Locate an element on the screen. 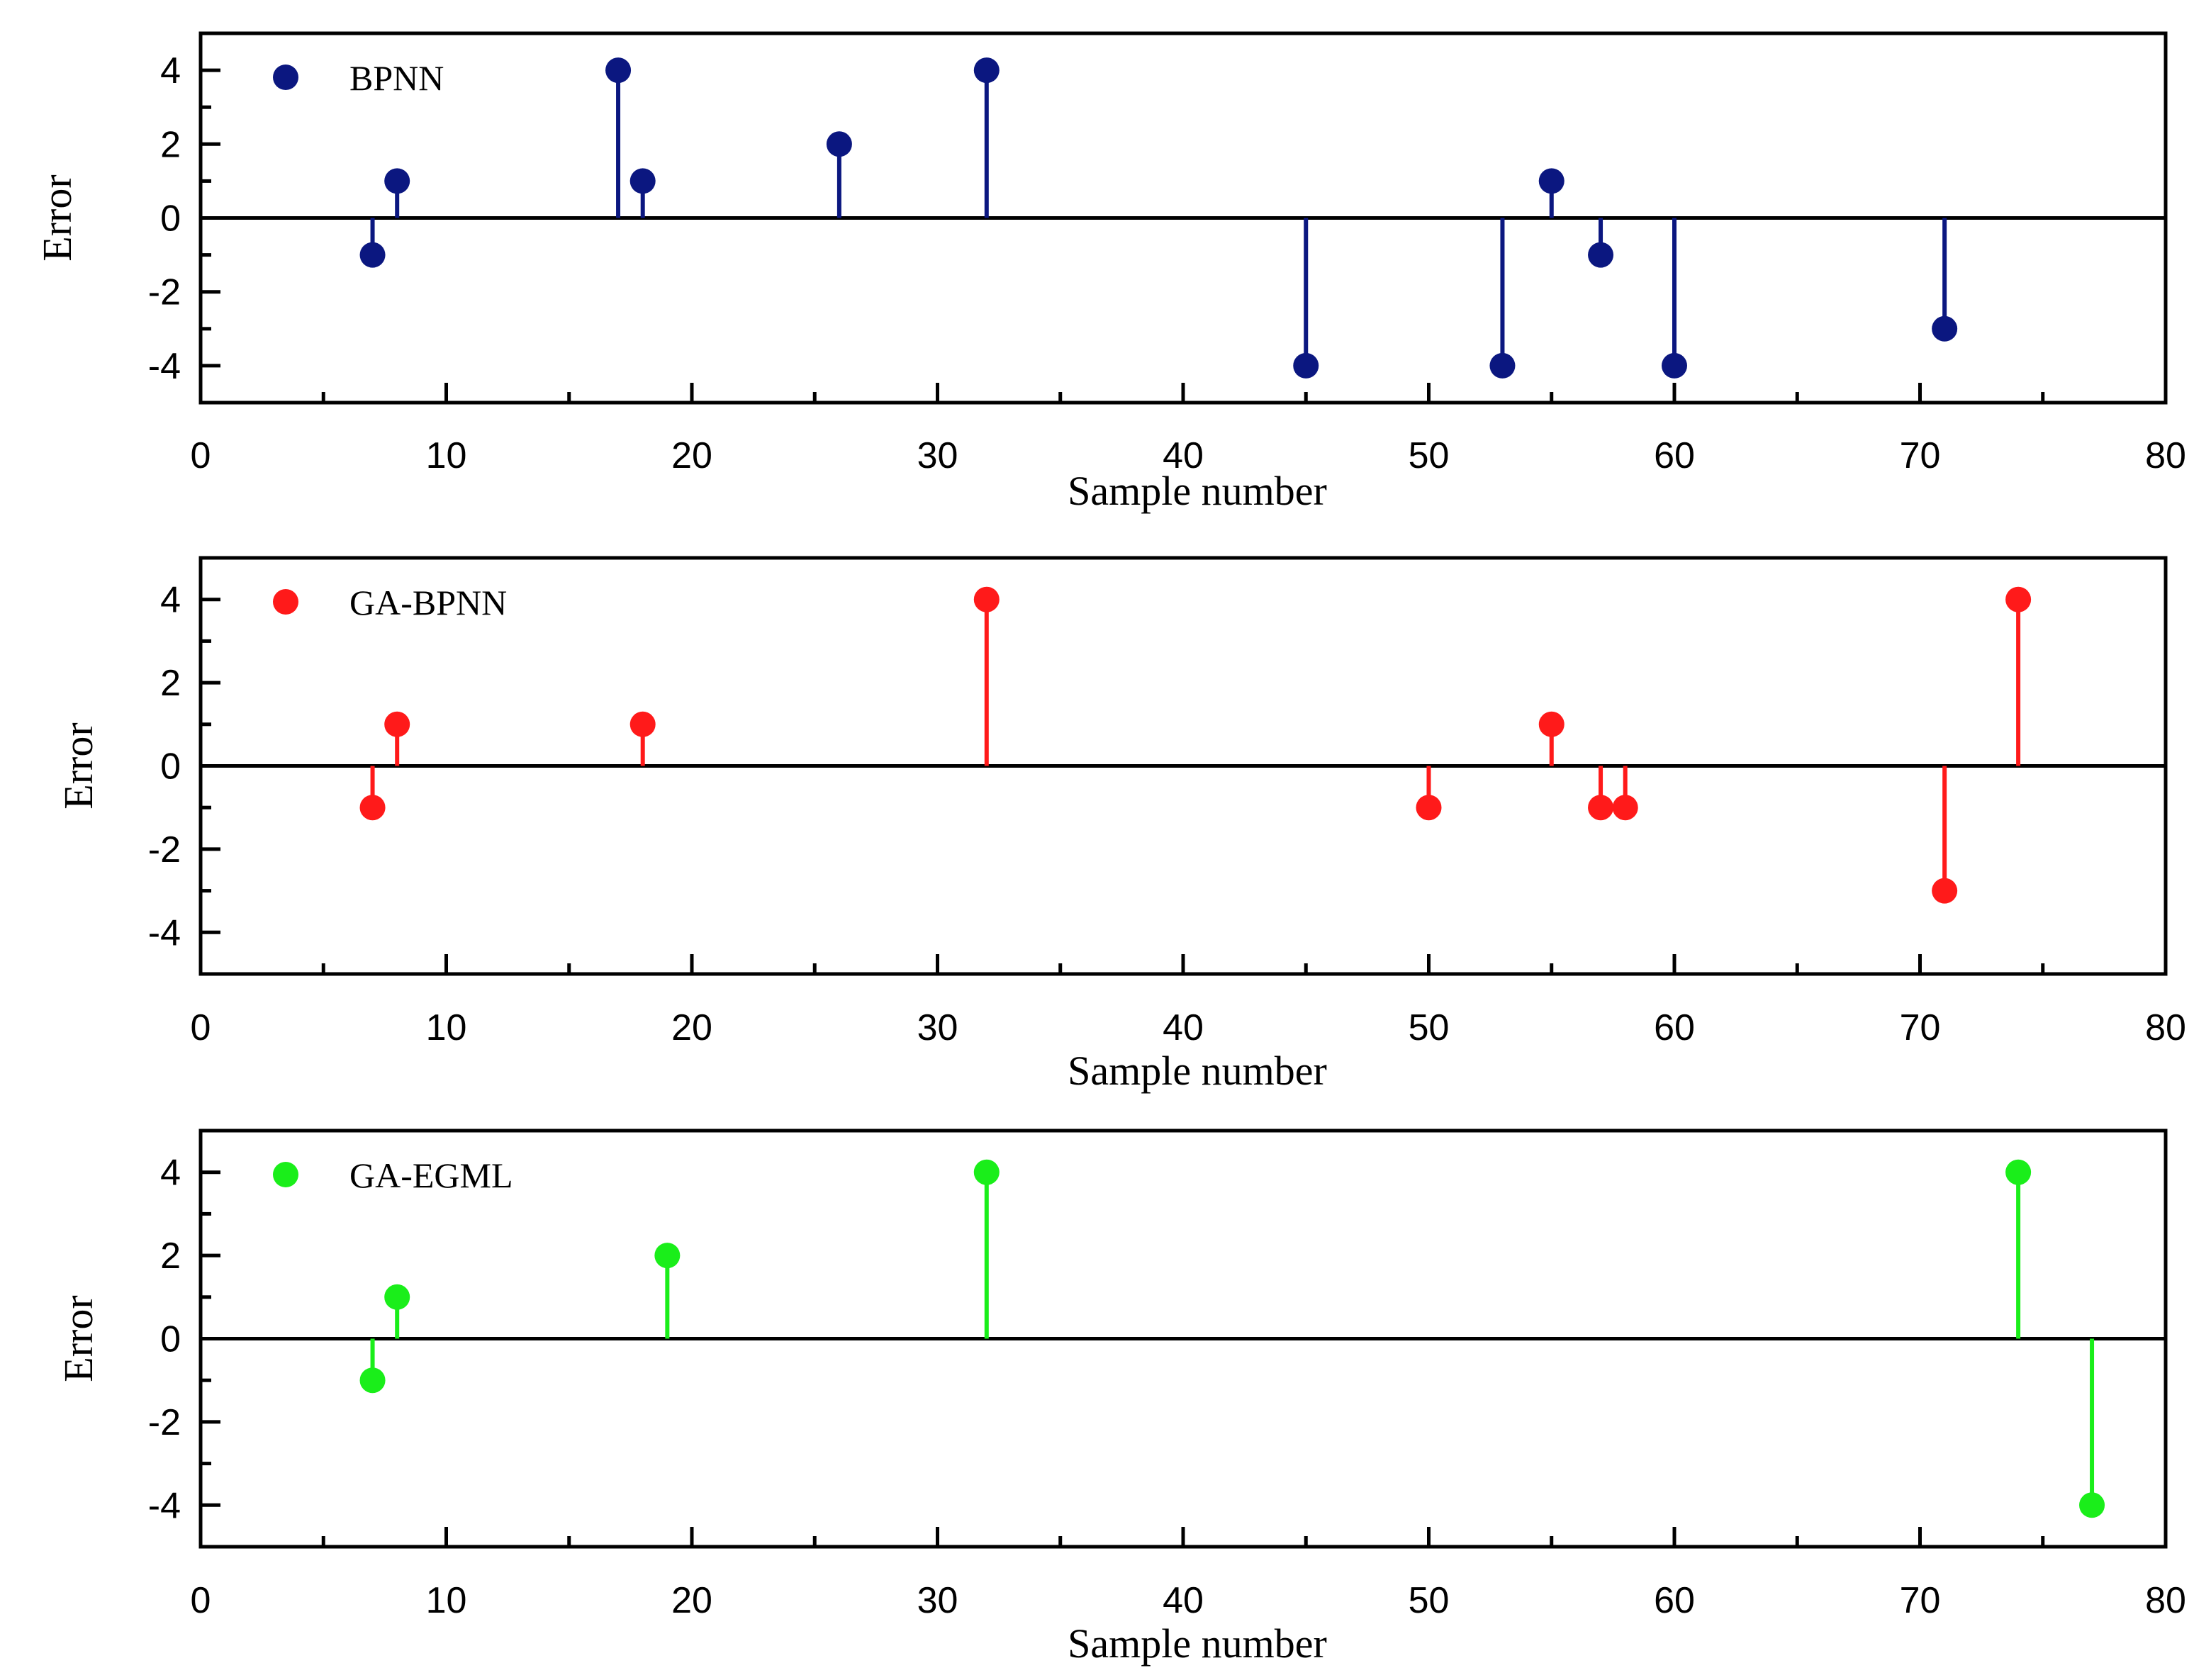 The image size is (2211, 1680). legend-label: GA-BPNN is located at coordinates (428, 603).